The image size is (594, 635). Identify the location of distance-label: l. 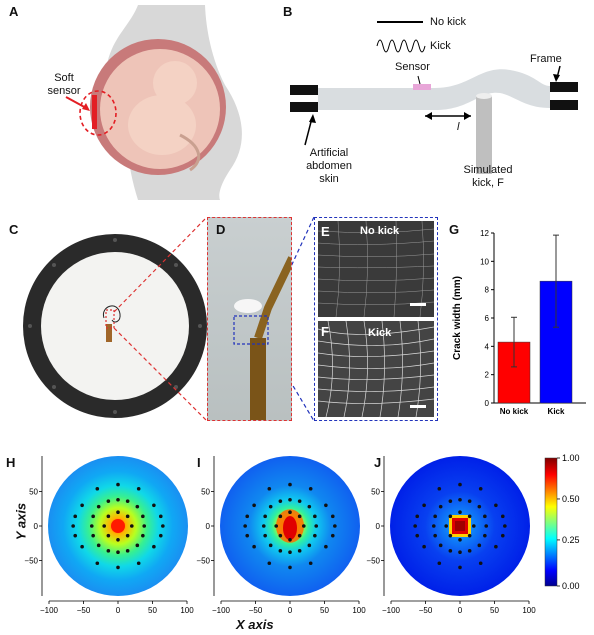
(458, 127).